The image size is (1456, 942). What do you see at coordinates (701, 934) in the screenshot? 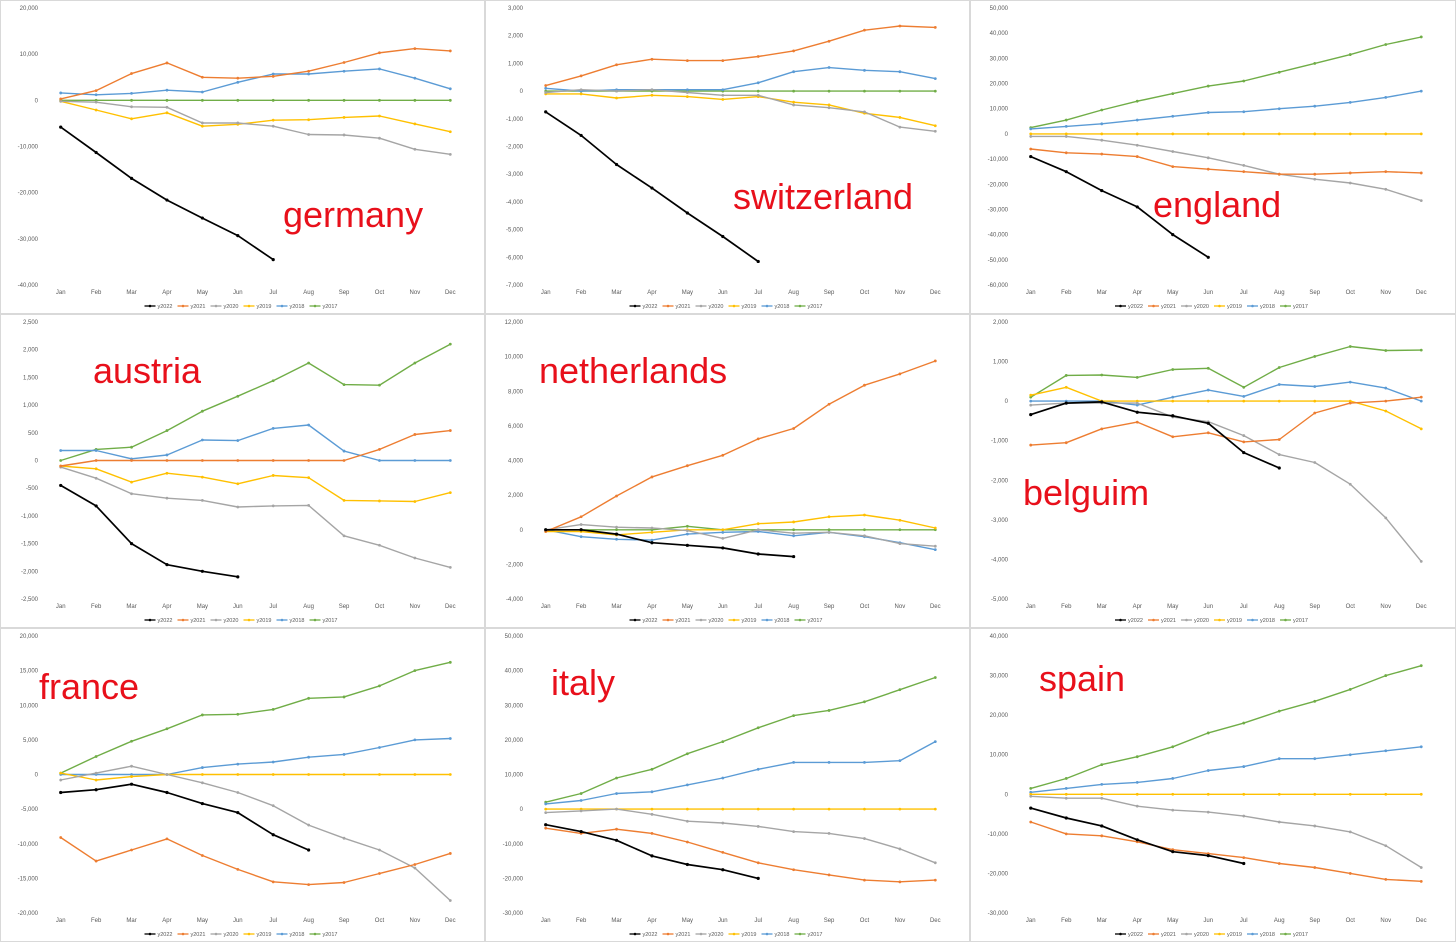
I see `legend-marker-y2020` at bounding box center [701, 934].